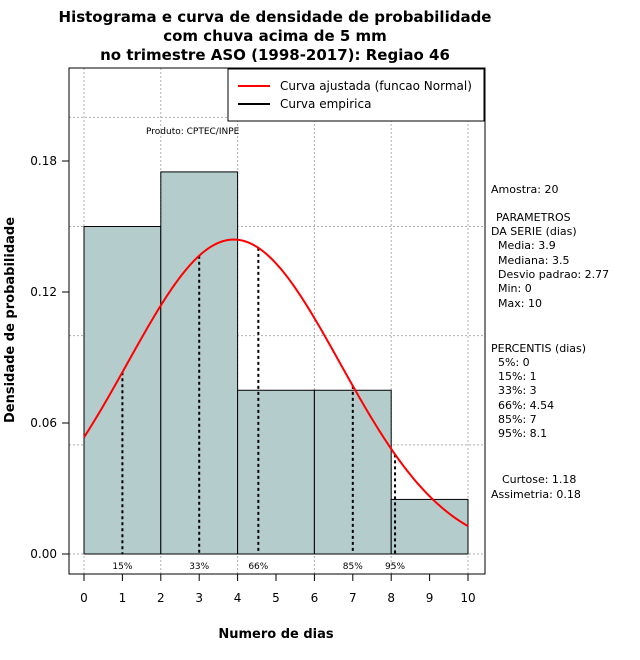  What do you see at coordinates (199, 567) in the screenshot?
I see `percentile-label-33: 33%` at bounding box center [199, 567].